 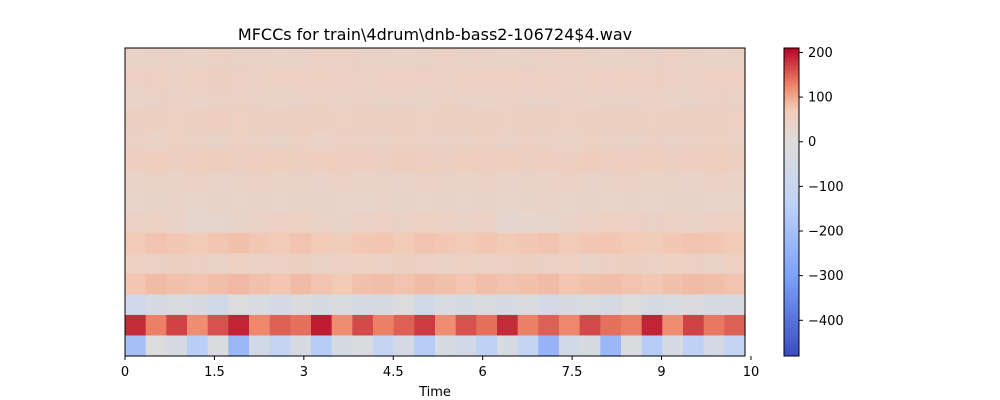 What do you see at coordinates (440, 368) in the screenshot?
I see `x-axis: 0 1.5 3 4.5 6 7.5 9 10` at bounding box center [440, 368].